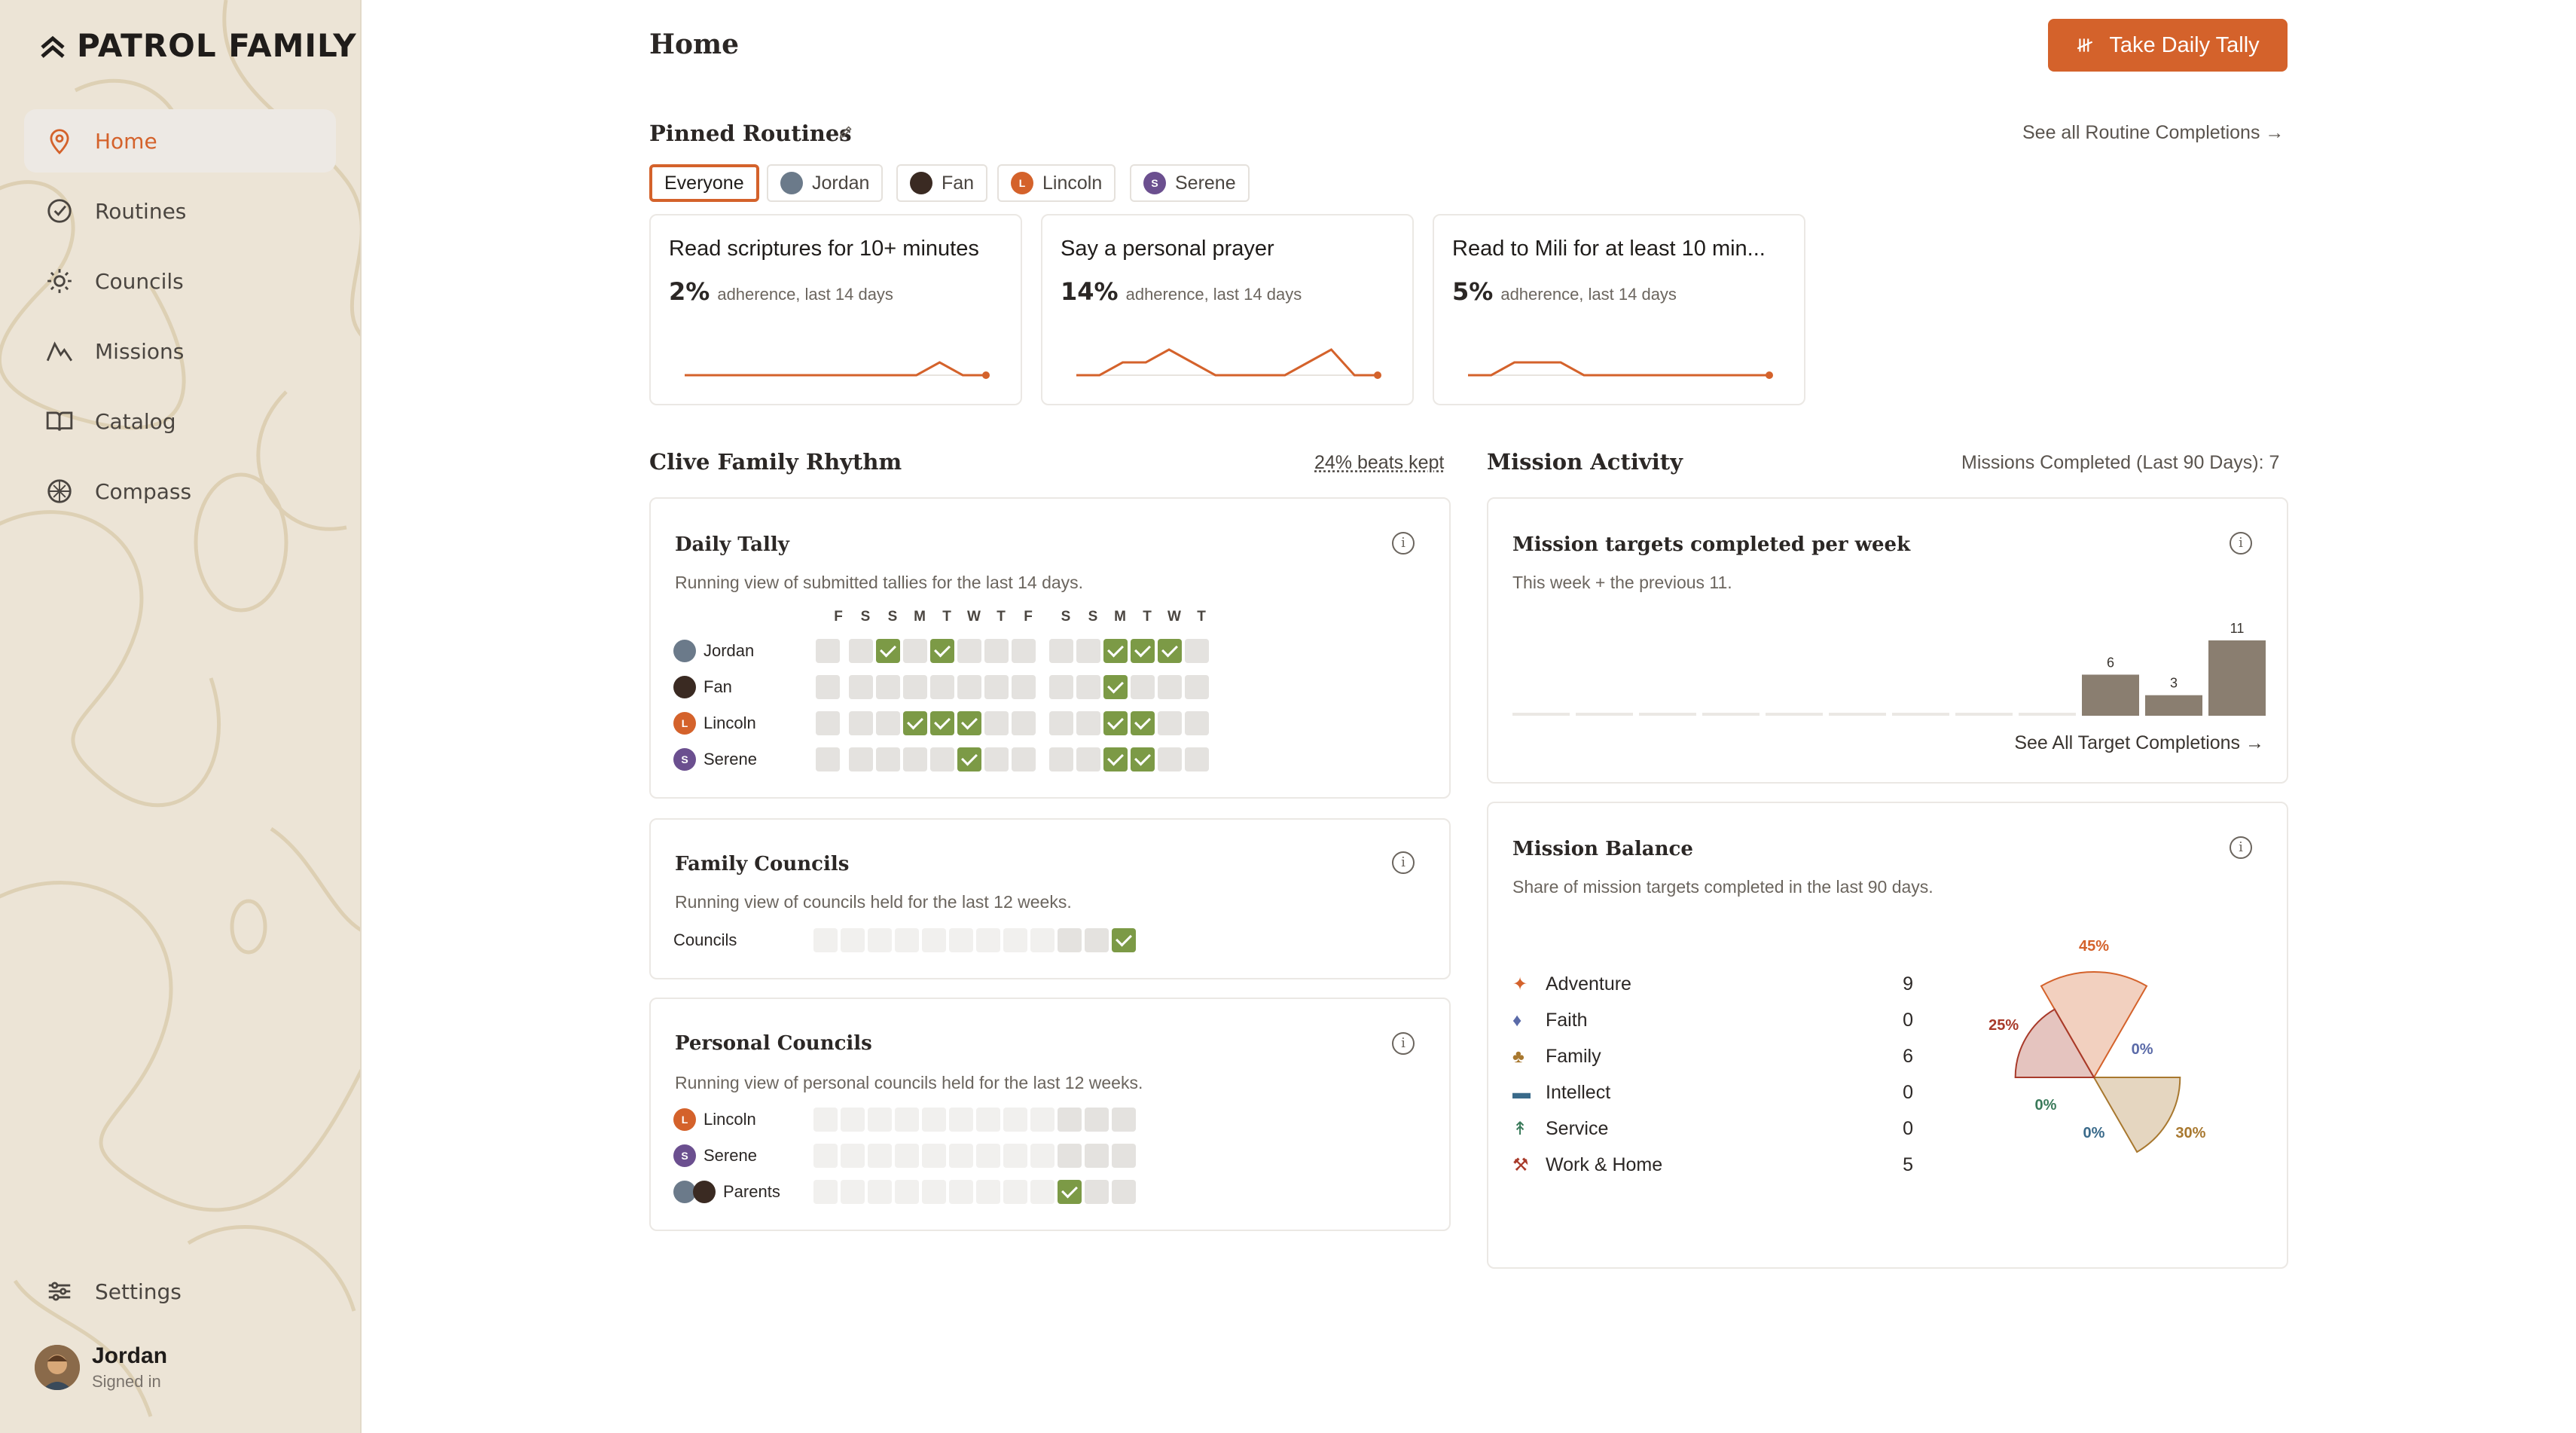 This screenshot has height=1433, width=2576. What do you see at coordinates (1380, 462) in the screenshot?
I see `beats-kept-link: 24% beats kept` at bounding box center [1380, 462].